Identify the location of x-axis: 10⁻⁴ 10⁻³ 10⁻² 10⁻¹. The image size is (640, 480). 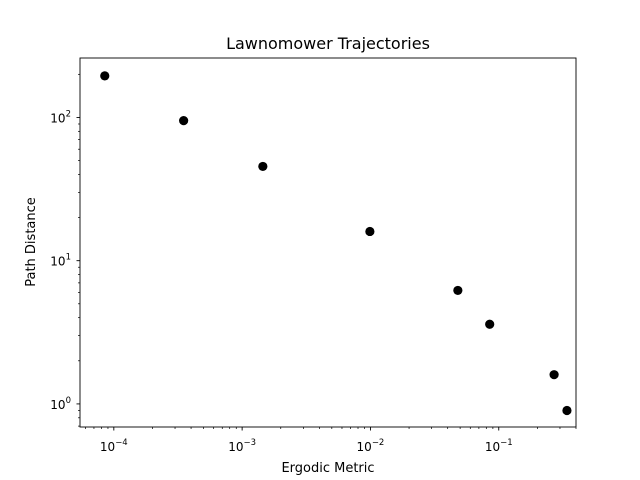
(306, 440).